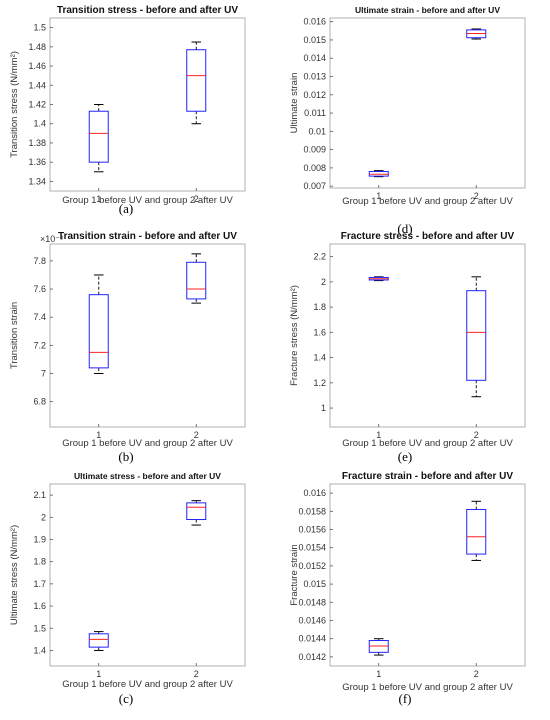 The image size is (550, 720). What do you see at coordinates (323, 408) in the screenshot?
I see `y-tick-label: 1` at bounding box center [323, 408].